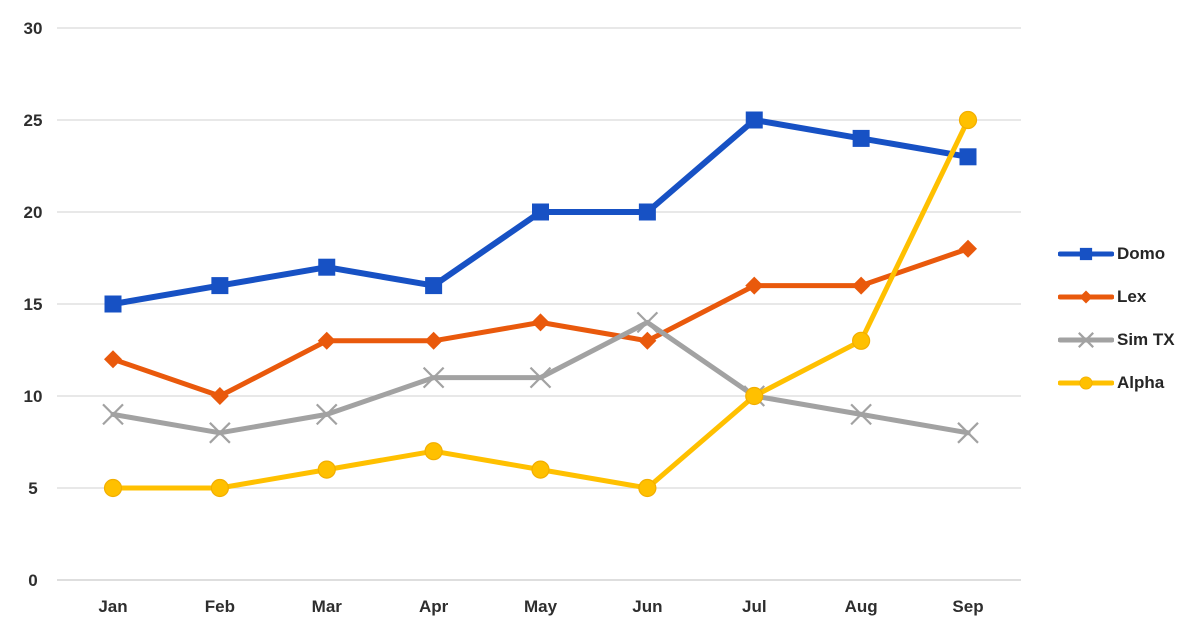 The width and height of the screenshot is (1202, 643). I want to click on x-tick-label: Jul, so click(754, 606).